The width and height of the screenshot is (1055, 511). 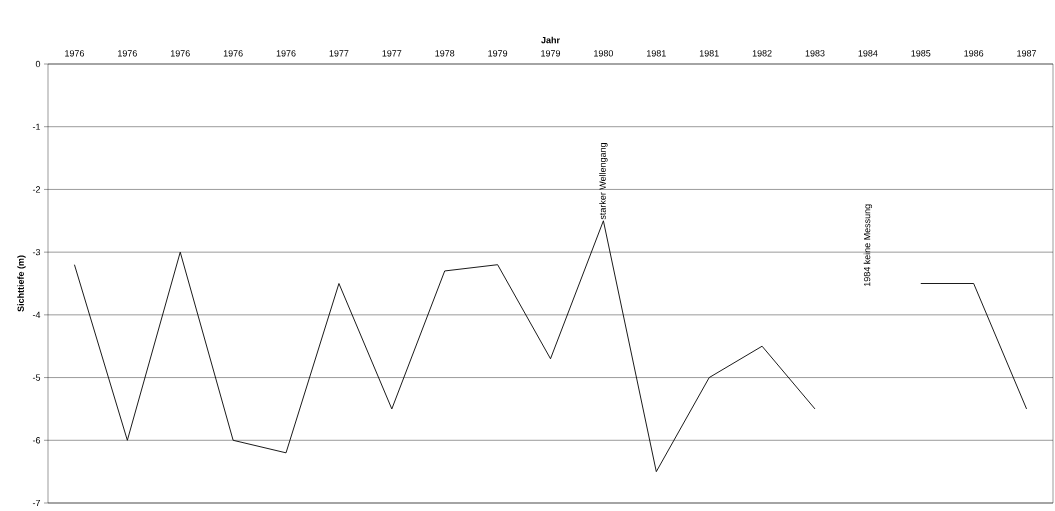 I want to click on annotation: 1984 keine Messung, so click(x=868, y=245).